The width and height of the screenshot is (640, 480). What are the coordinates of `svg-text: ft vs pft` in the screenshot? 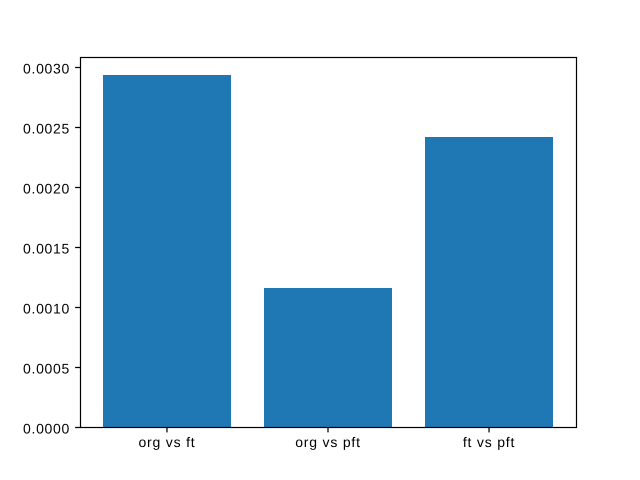 It's located at (489, 442).